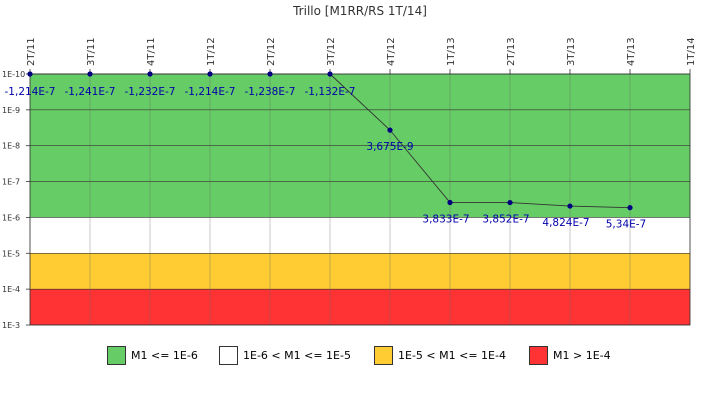 The image size is (720, 400). I want to click on data-label-11: 5,34E-7, so click(626, 225).